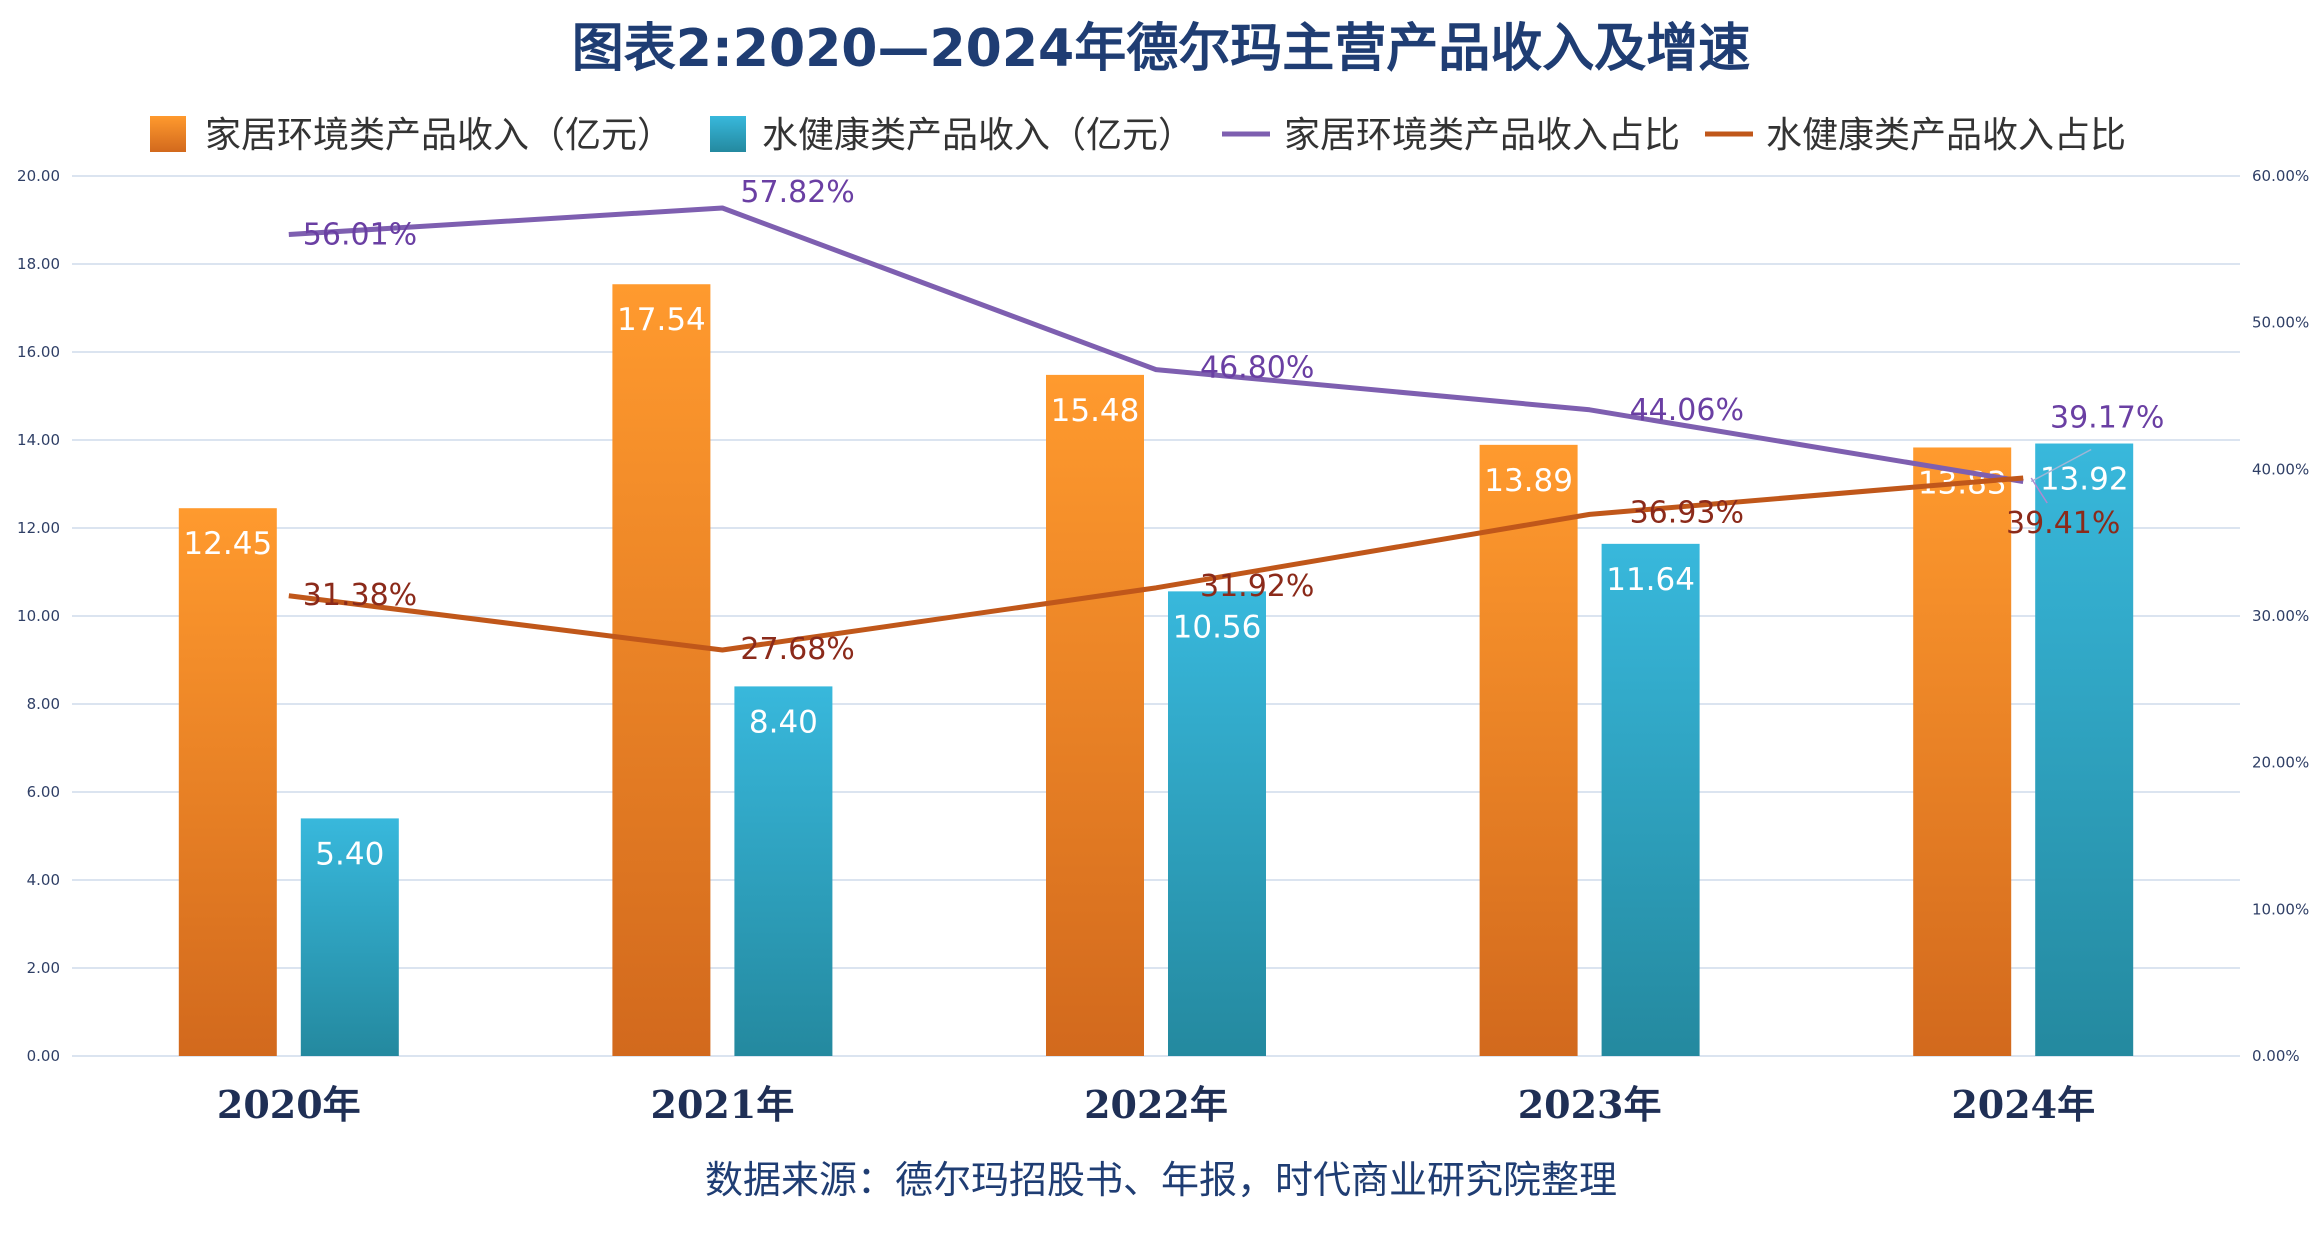 The image size is (2322, 1241). I want to click on home-env-bar-label: 12.45, so click(227, 544).